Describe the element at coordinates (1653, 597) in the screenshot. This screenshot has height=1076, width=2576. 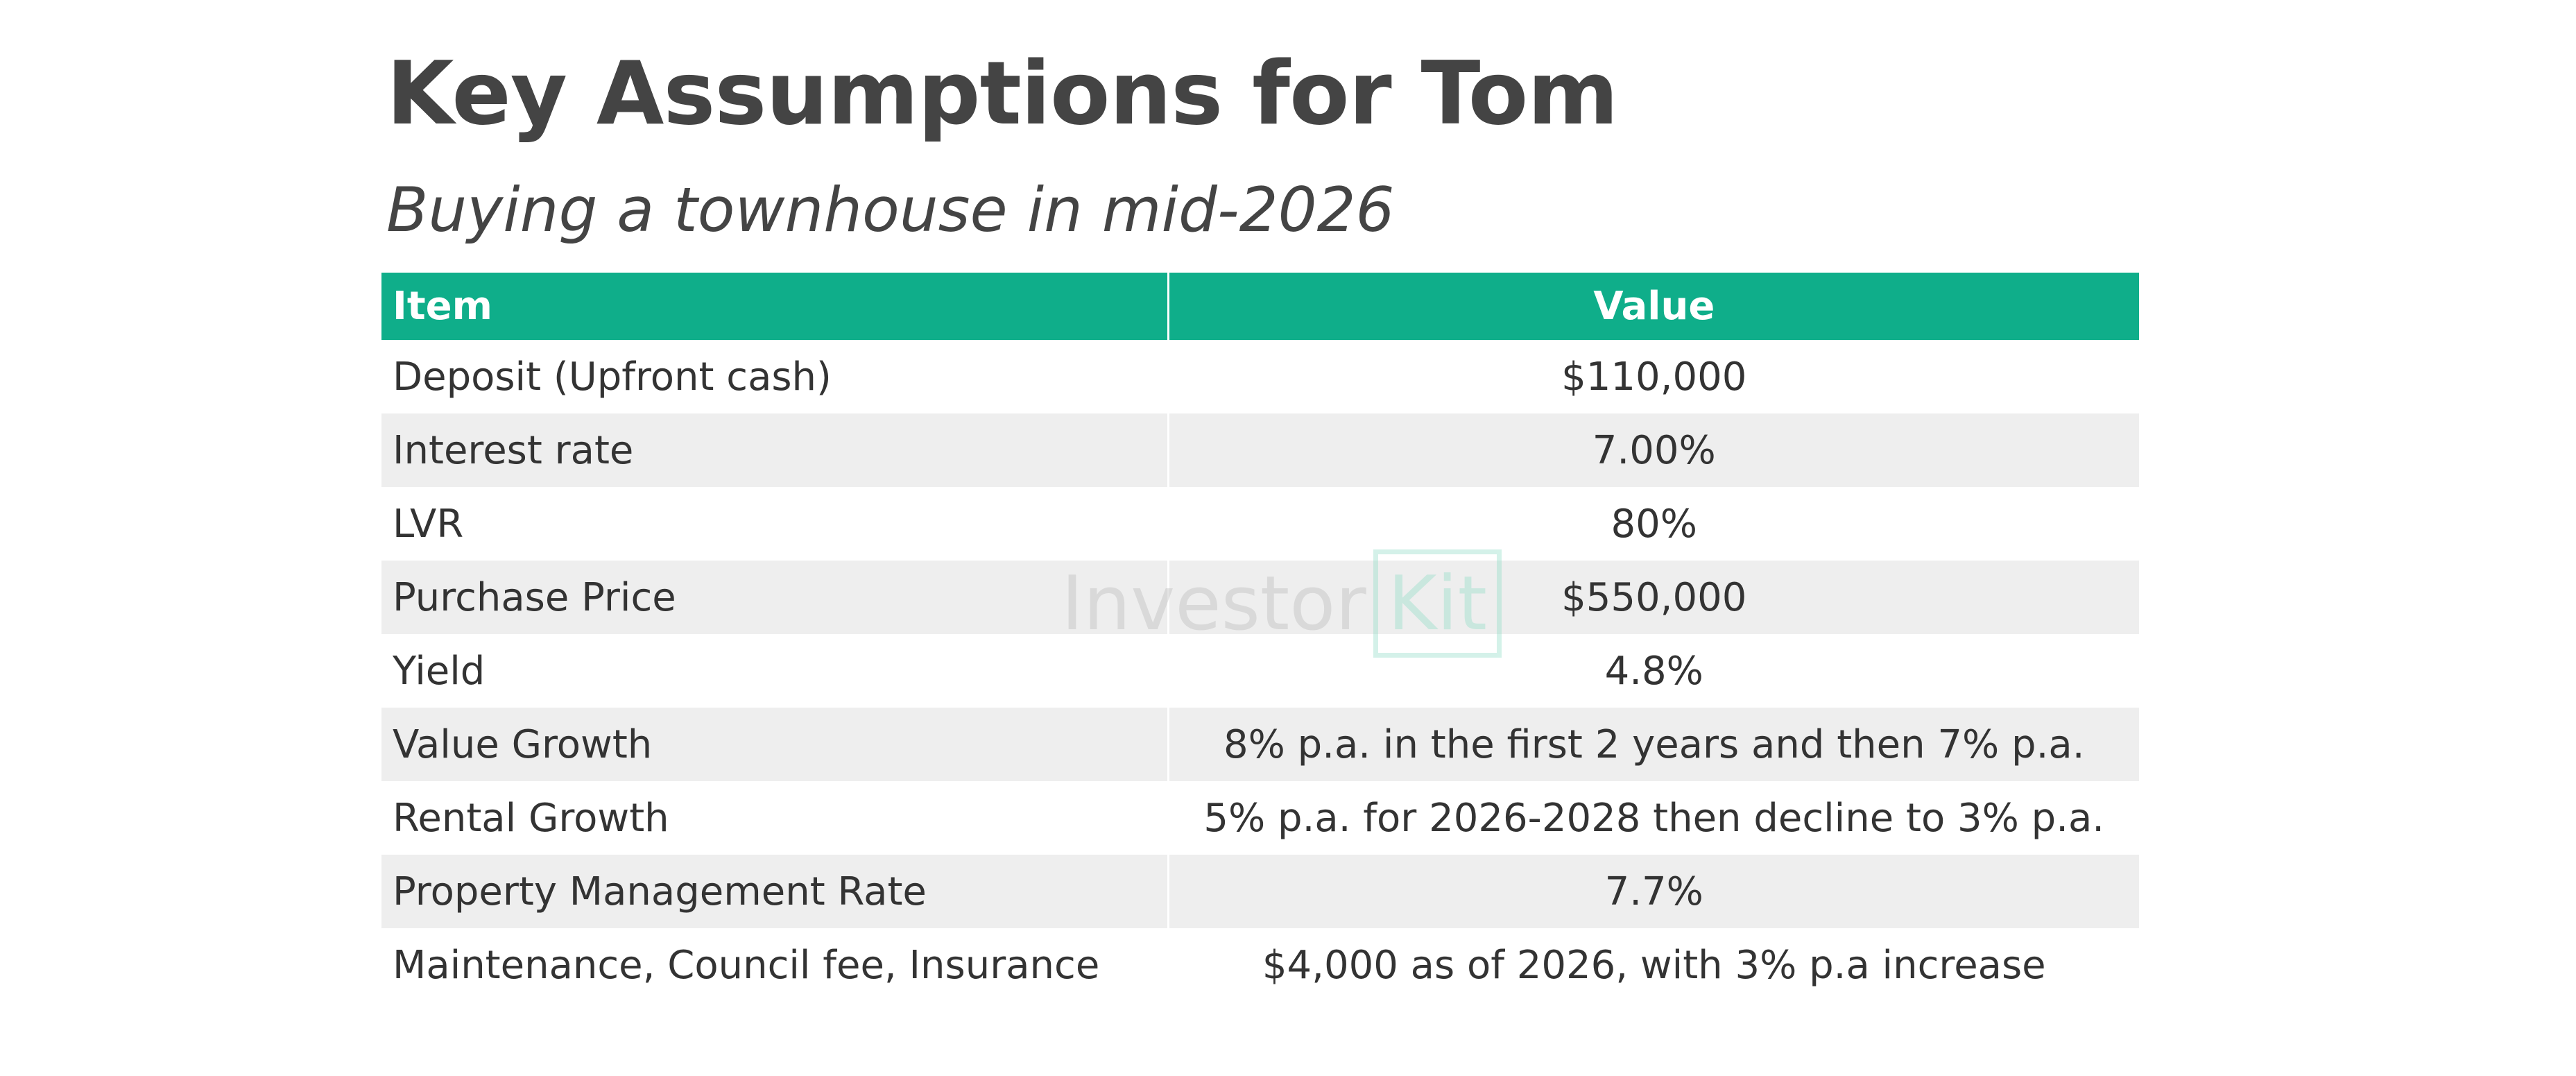
I see `row-value-cell: $550,000` at that location.